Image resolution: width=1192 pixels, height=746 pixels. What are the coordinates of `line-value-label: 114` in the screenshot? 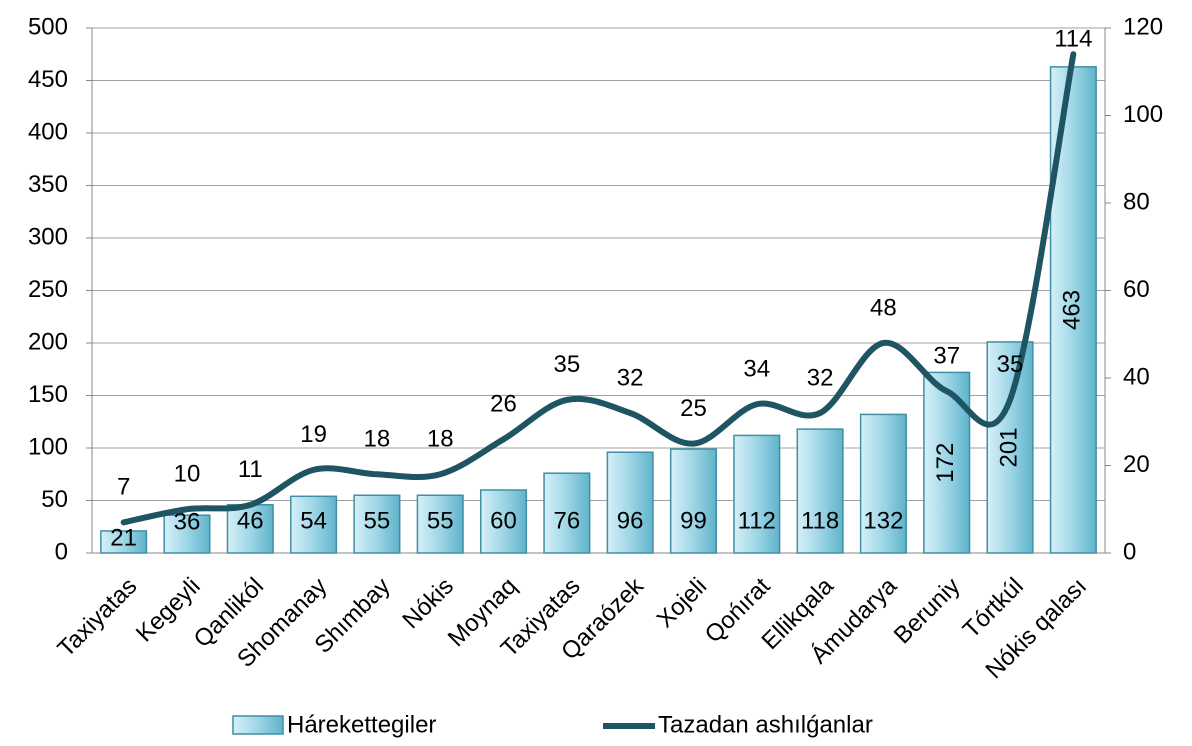 It's located at (1073, 38).